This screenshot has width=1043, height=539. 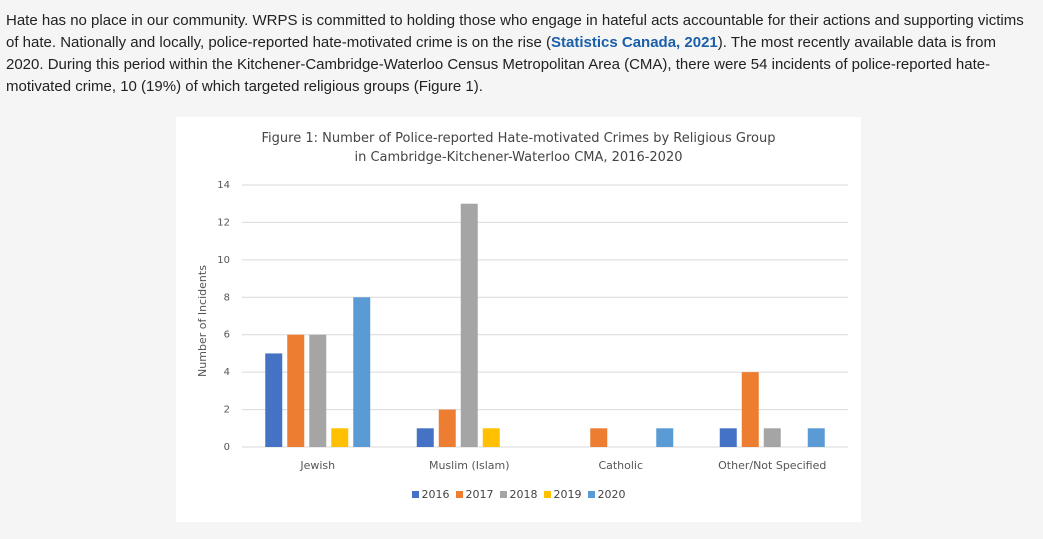 I want to click on legend-item-2017: 2017, so click(x=474, y=494).